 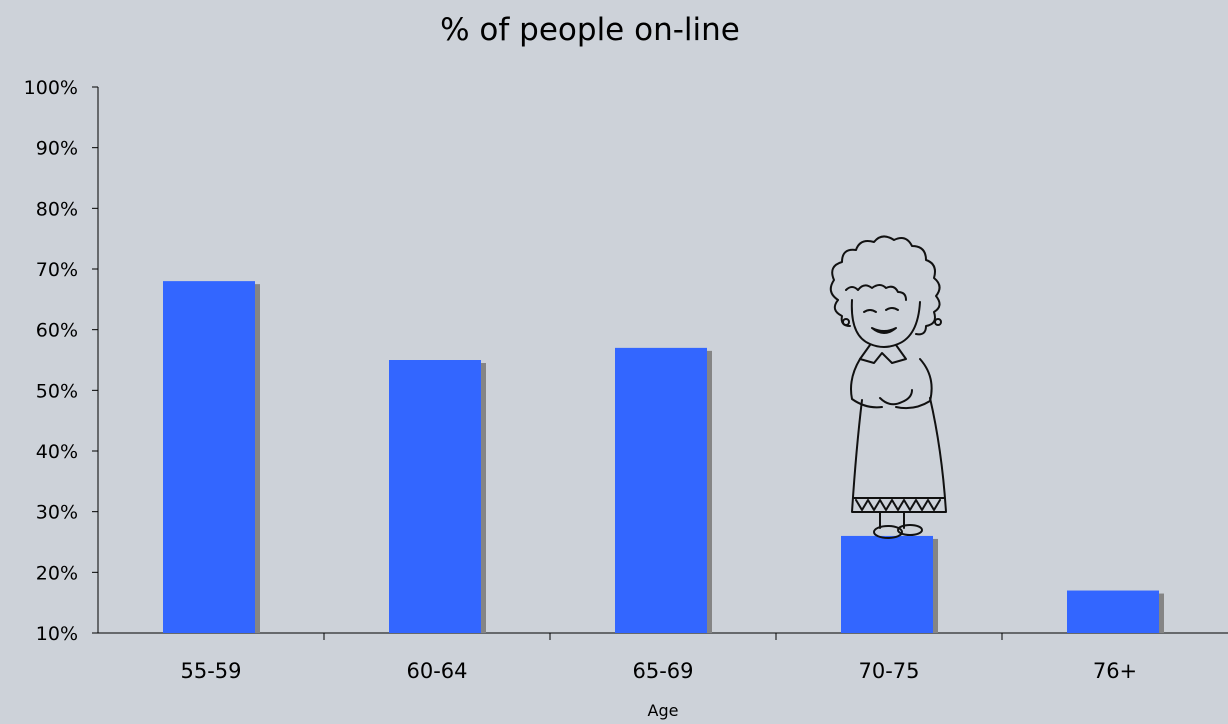 I want to click on x-tick-label: 60-64, so click(x=436, y=671).